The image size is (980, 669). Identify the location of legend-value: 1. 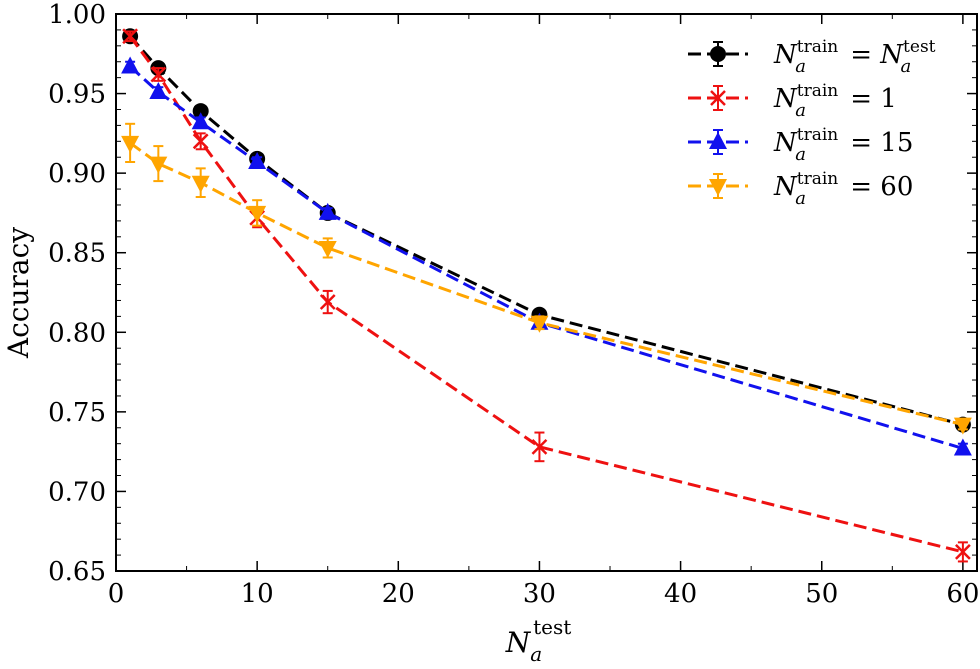
(888, 99).